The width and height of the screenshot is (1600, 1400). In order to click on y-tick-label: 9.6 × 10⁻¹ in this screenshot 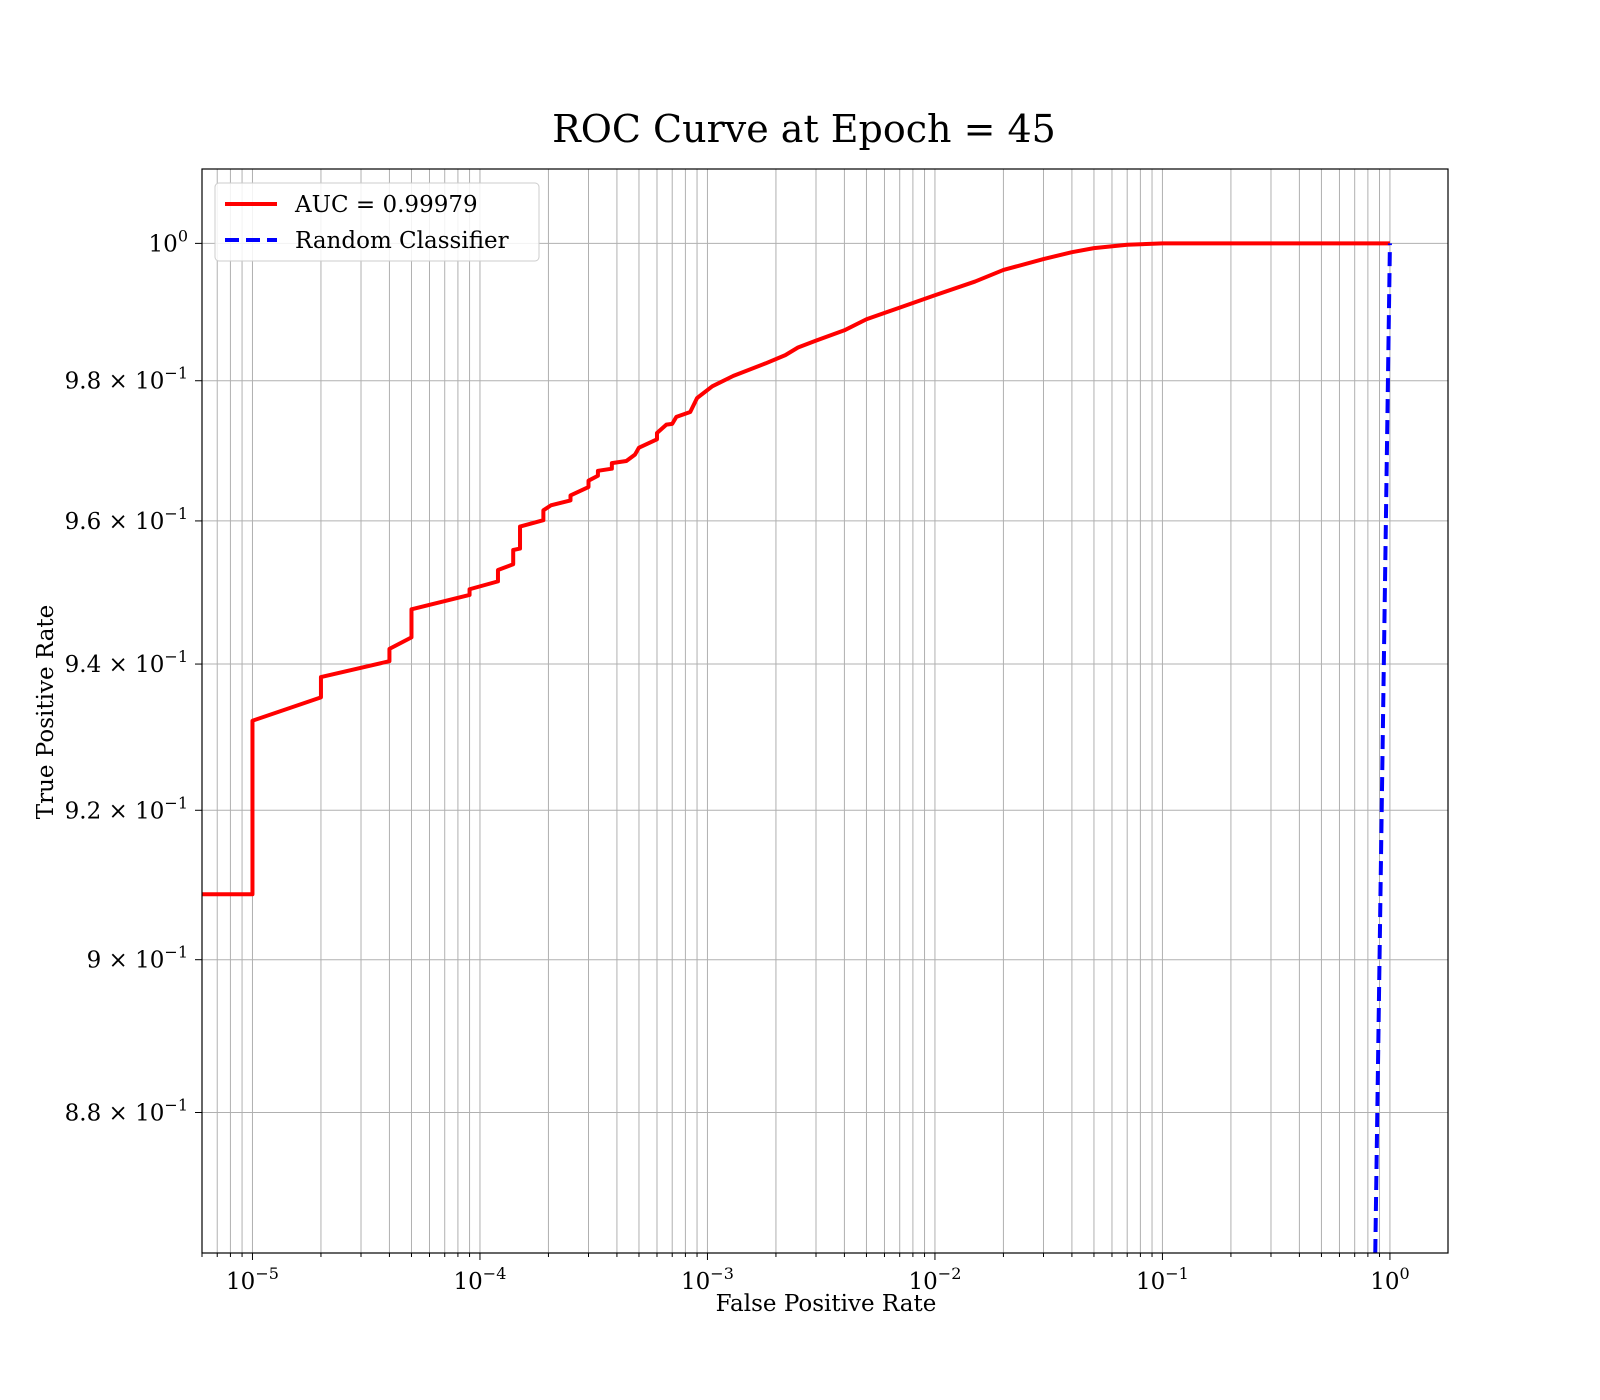, I will do `click(126, 519)`.